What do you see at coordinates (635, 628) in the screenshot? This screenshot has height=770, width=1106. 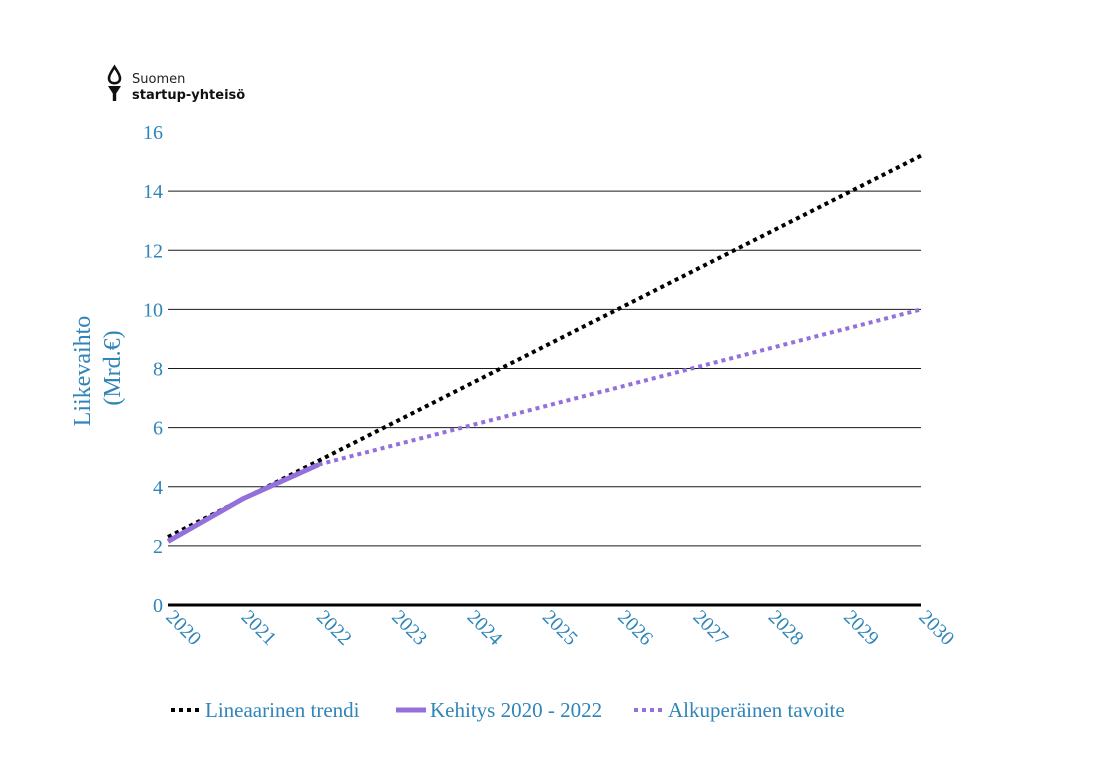 I see `x-tick-label: 2026` at bounding box center [635, 628].